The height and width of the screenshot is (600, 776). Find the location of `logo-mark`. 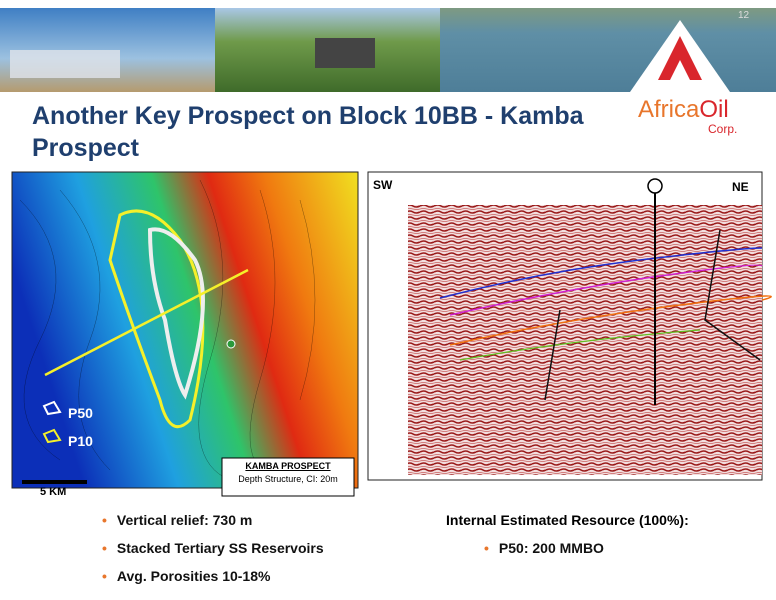

logo-mark is located at coordinates (680, 58).